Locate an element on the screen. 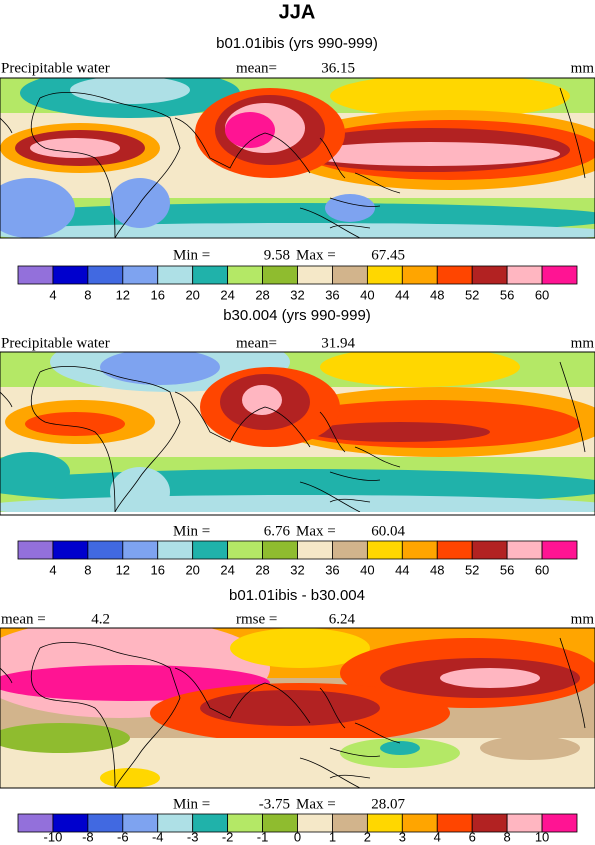 This screenshot has height=845, width=595. center-value: 6.24 is located at coordinates (342, 619).